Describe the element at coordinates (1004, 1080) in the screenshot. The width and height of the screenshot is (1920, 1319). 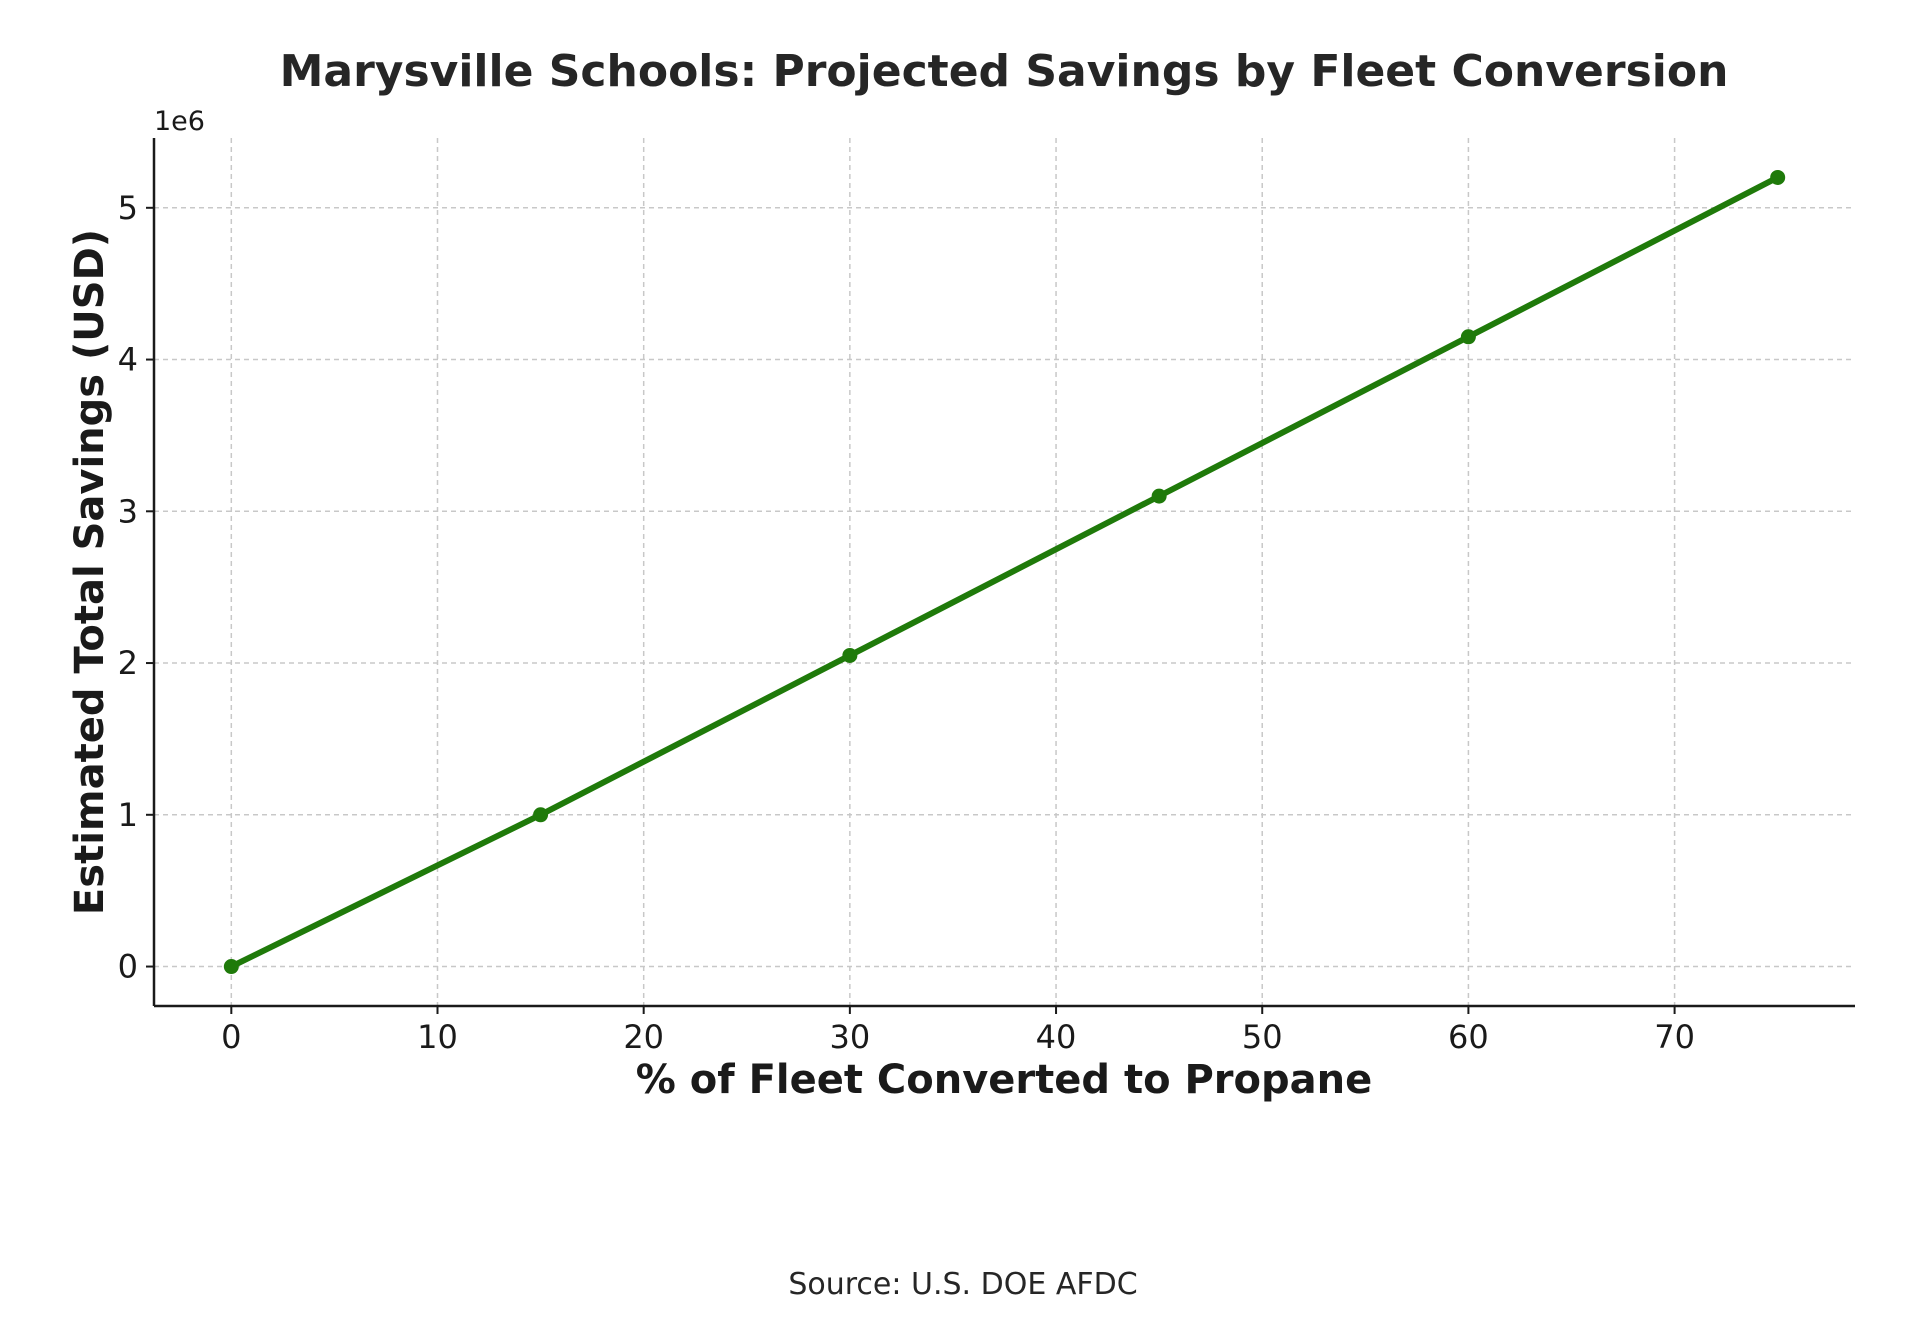
I see `x-axis-label: % of Fleet Converted to Propane` at that location.